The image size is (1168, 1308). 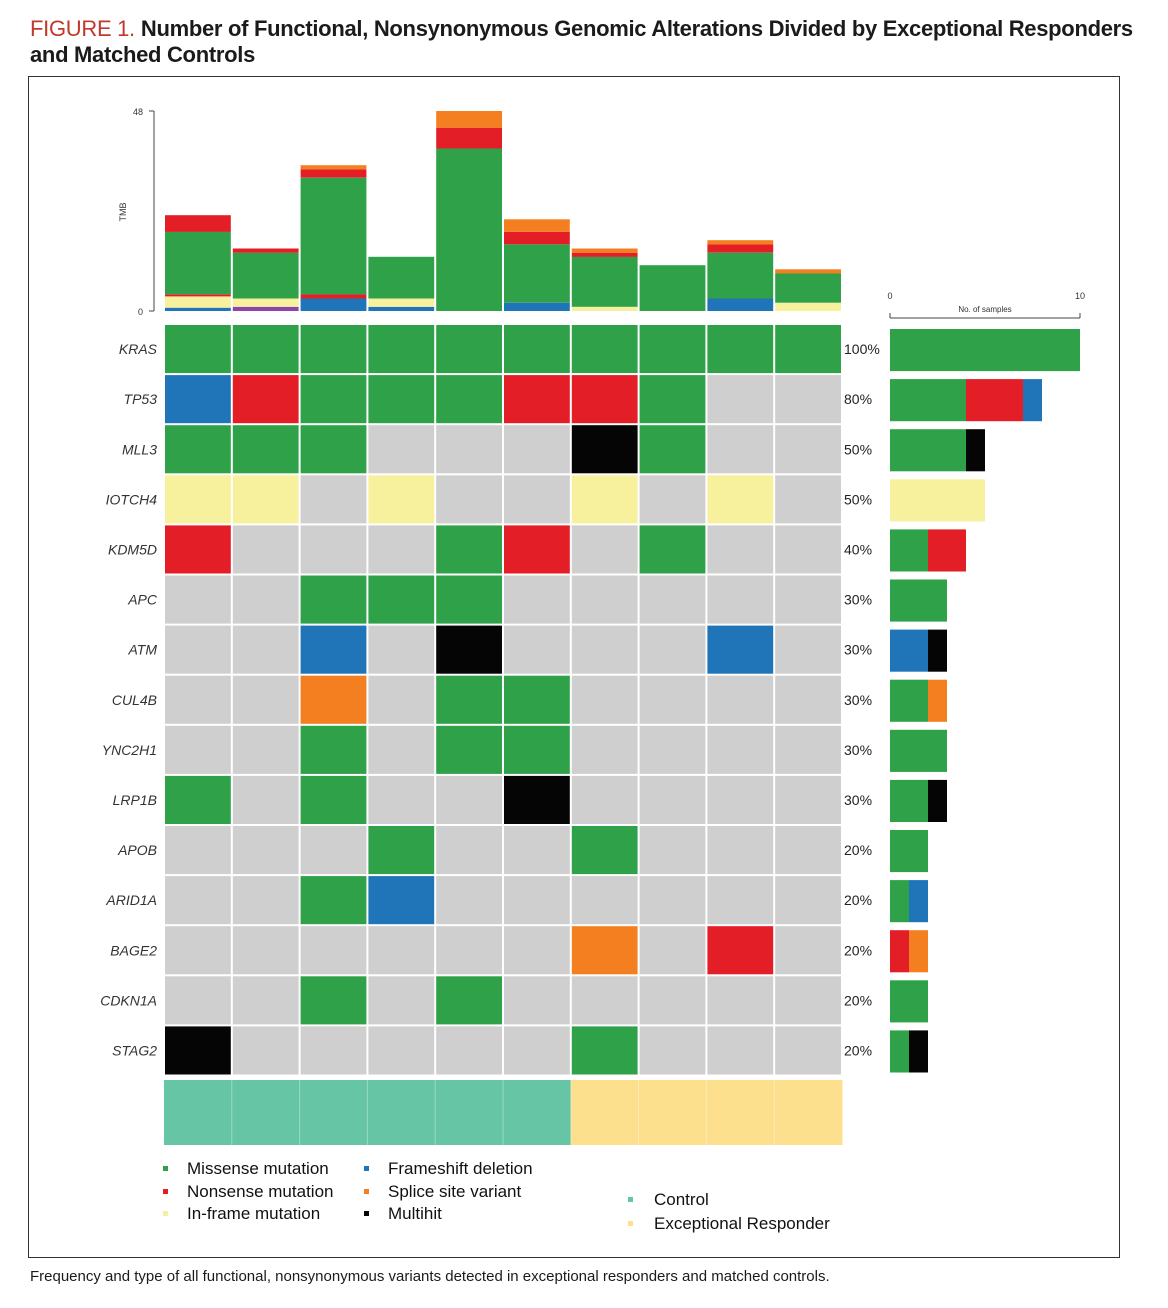 What do you see at coordinates (469, 229) in the screenshot?
I see `tmb-bar-5-seg-1-missense` at bounding box center [469, 229].